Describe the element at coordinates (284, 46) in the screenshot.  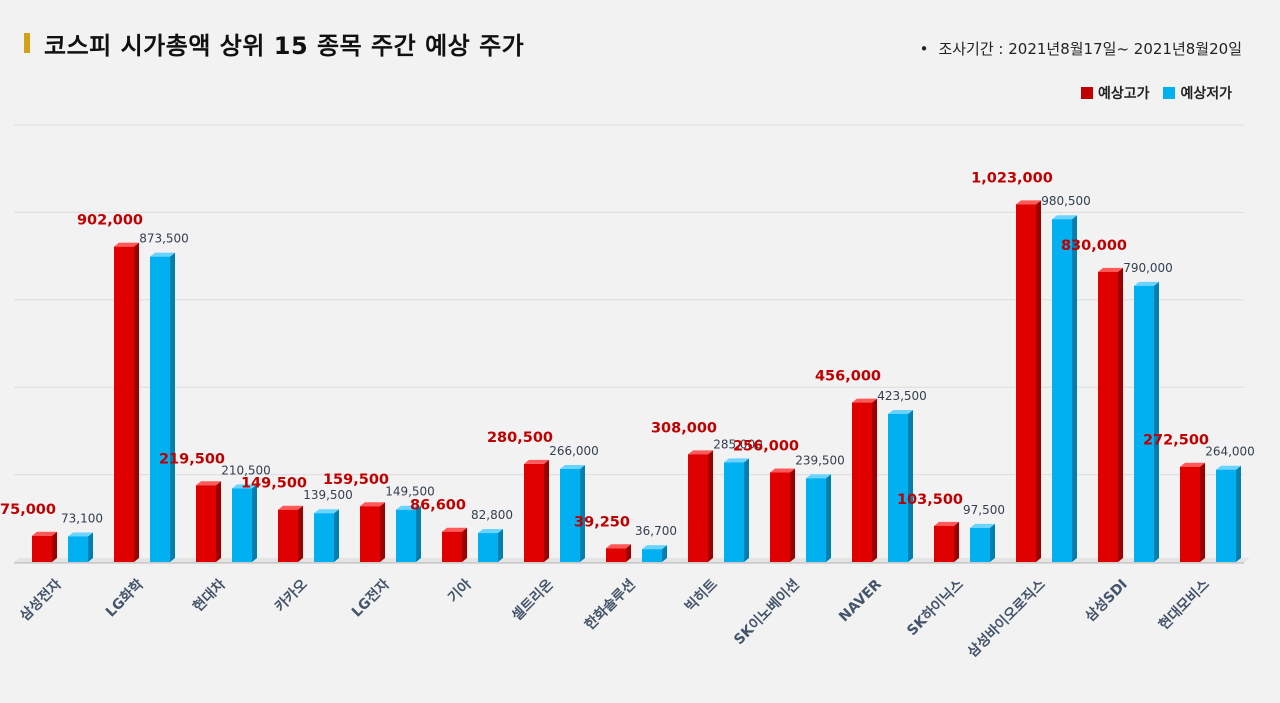
I see `chart-title: 코스피 시가총액 상위 15 종목 주간 예상 주가` at that location.